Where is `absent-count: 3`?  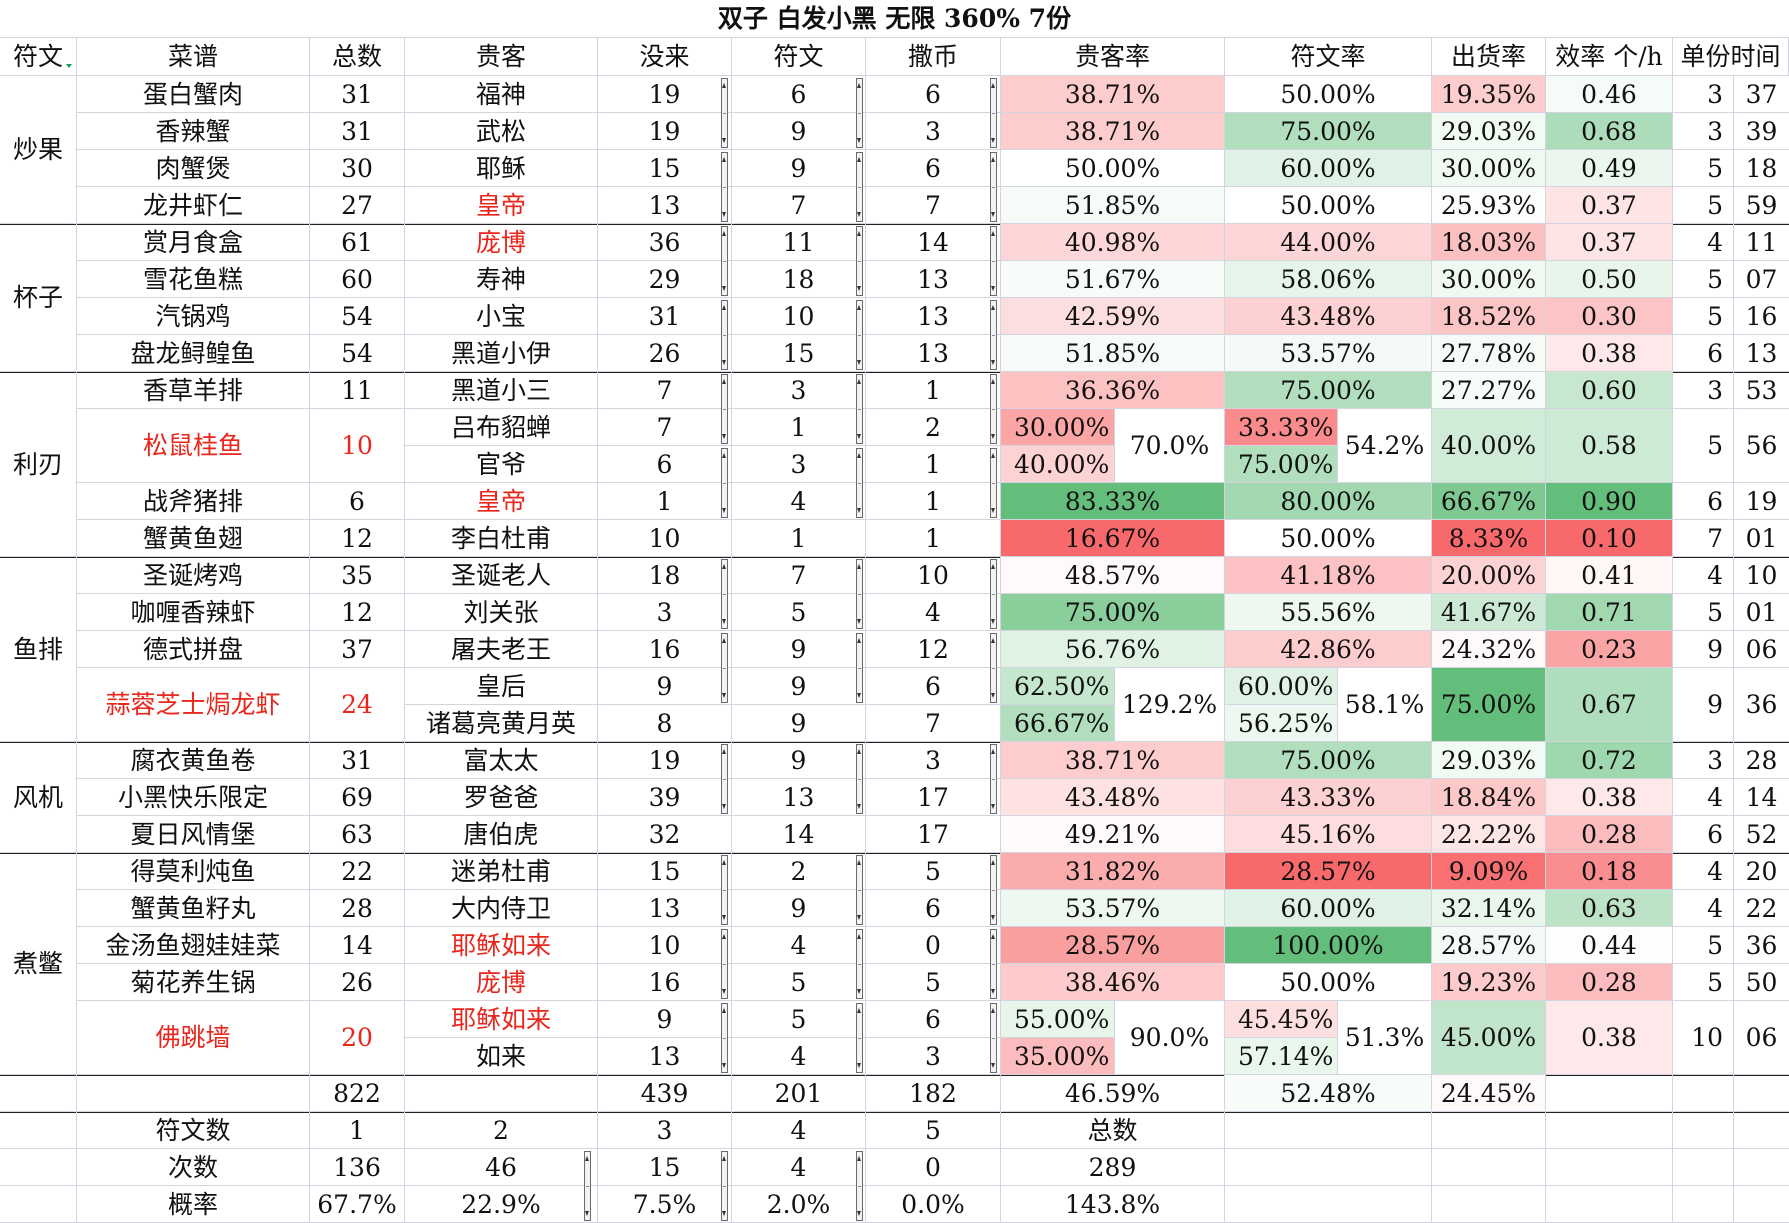 absent-count: 3 is located at coordinates (665, 612).